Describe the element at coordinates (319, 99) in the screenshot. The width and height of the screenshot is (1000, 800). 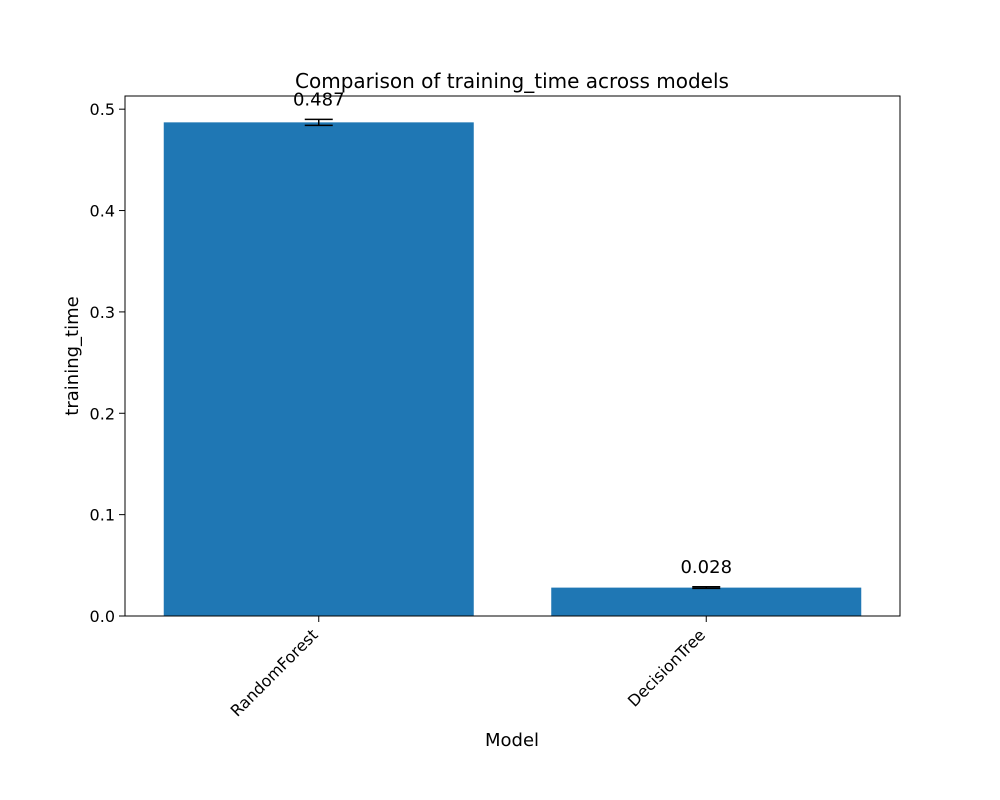
I see `value-label: 0.487` at that location.